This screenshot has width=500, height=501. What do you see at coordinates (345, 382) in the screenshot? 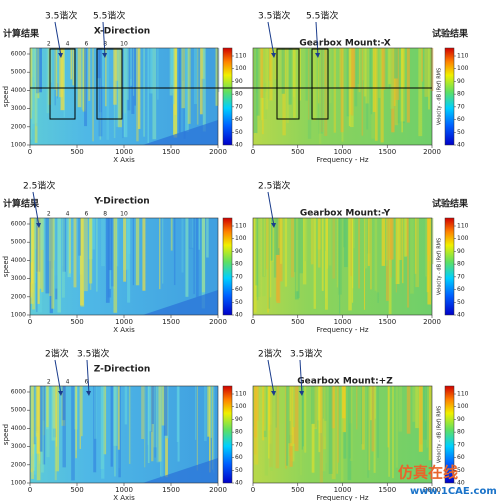
I see `panel-title: Gearbox Mount:+Z` at bounding box center [345, 382].